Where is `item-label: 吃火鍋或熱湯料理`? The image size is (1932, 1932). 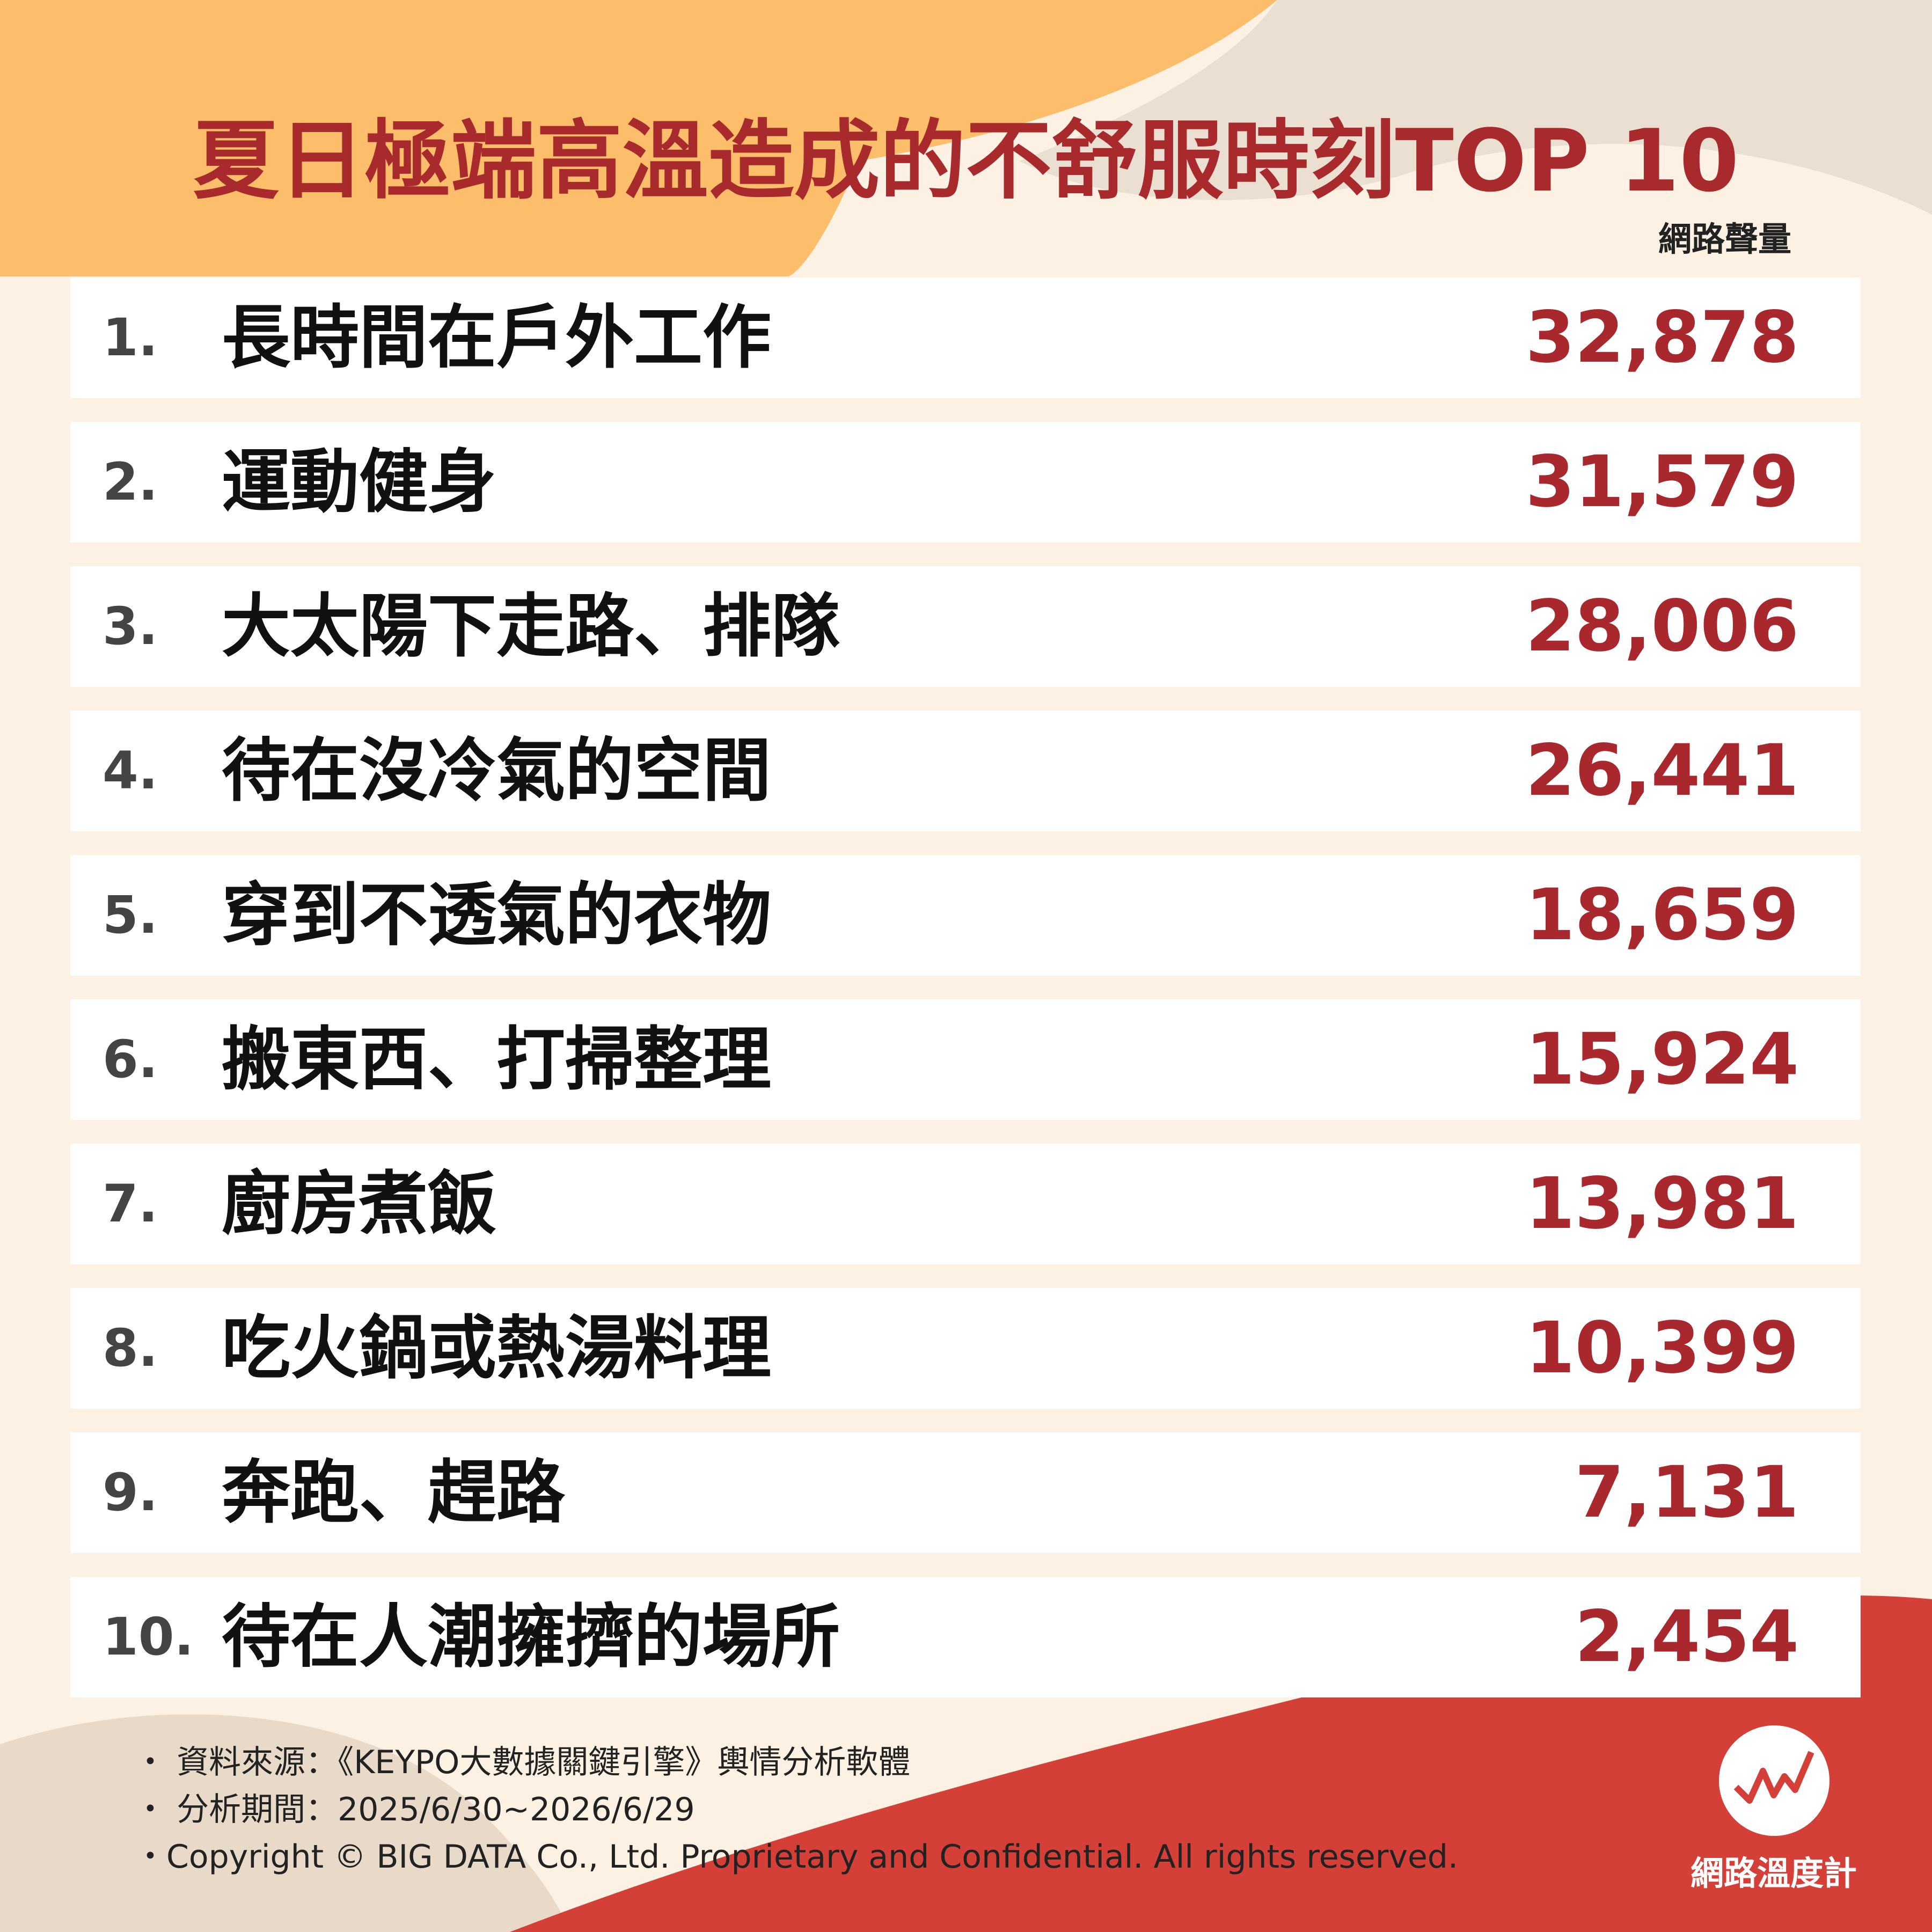
item-label: 吃火鍋或熱湯料理 is located at coordinates (497, 1348).